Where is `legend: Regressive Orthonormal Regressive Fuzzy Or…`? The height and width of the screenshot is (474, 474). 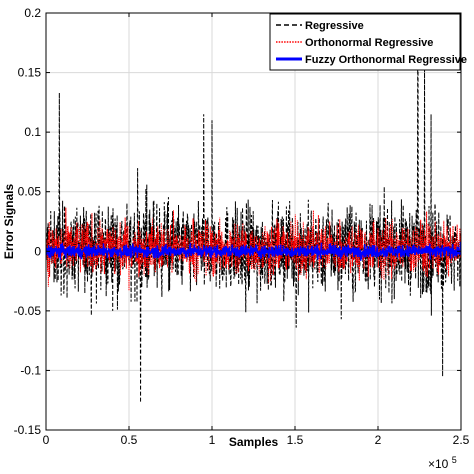
legend: Regressive Orthonormal Regressive Fuzzy Or… is located at coordinates (368, 42).